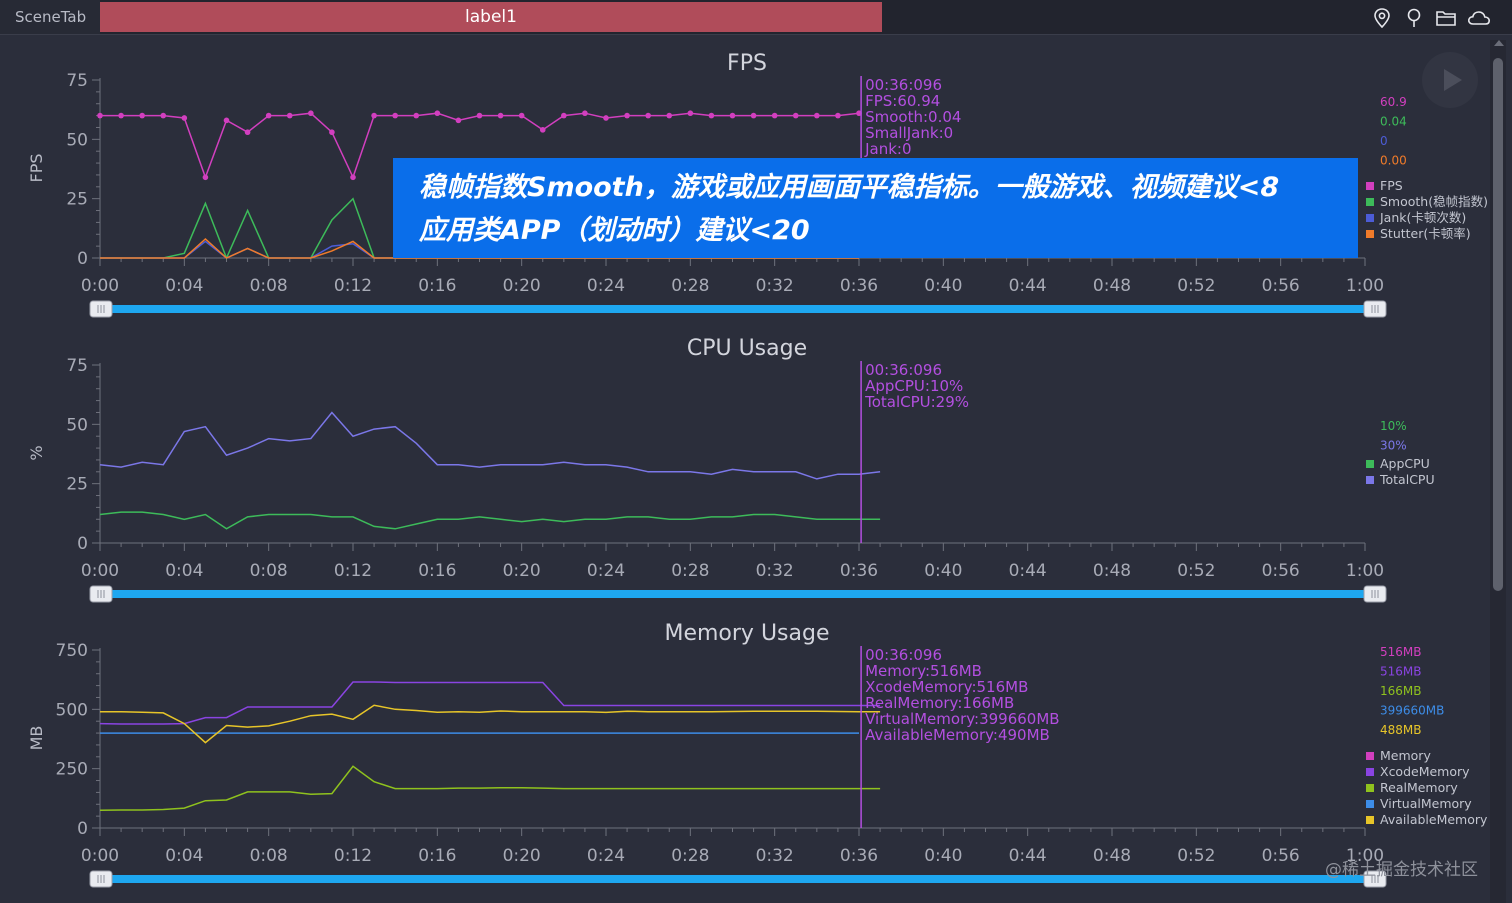 Image resolution: width=1512 pixels, height=903 pixels. What do you see at coordinates (1401, 652) in the screenshot?
I see `current-value-label: 516MB` at bounding box center [1401, 652].